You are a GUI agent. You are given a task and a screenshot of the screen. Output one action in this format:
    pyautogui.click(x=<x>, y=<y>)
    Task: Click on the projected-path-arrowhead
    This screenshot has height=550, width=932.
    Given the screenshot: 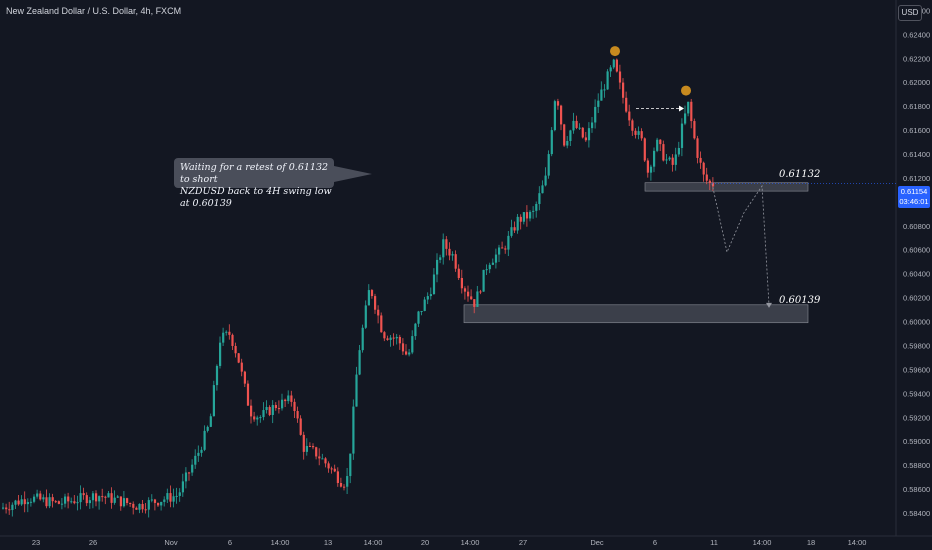 What is the action you would take?
    pyautogui.click(x=769, y=305)
    